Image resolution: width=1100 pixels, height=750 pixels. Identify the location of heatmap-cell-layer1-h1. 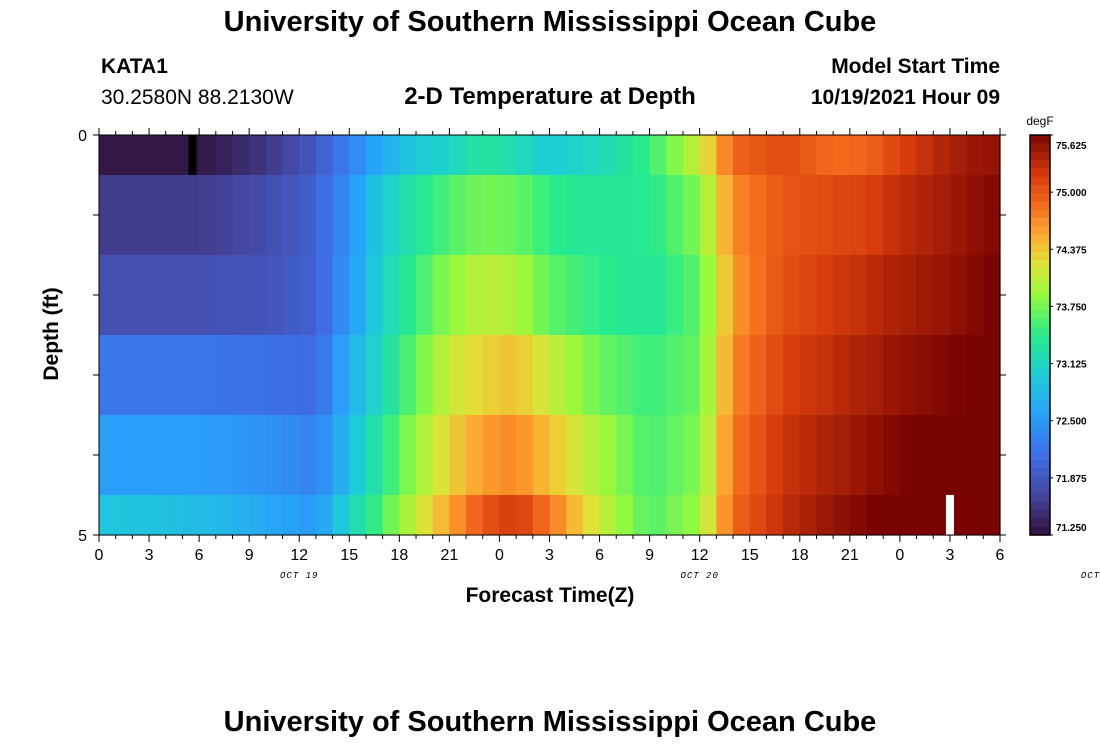
(124, 215).